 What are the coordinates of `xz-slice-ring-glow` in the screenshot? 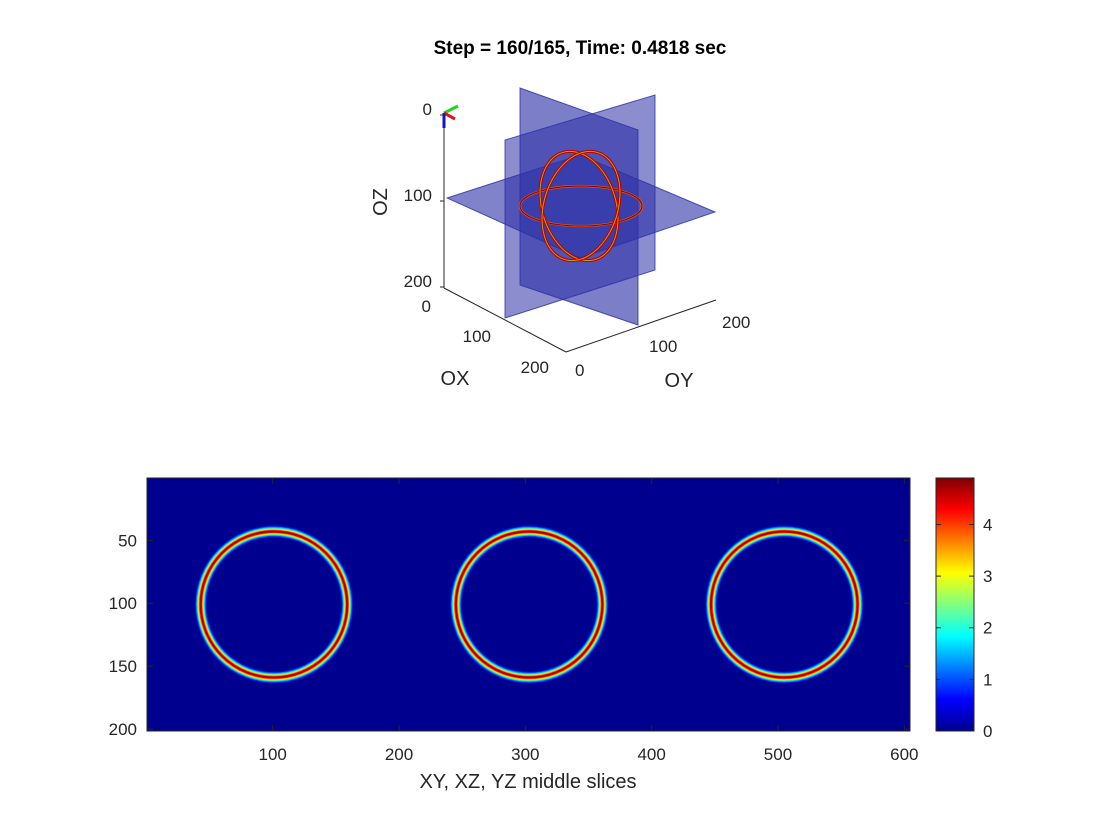 It's located at (579, 206).